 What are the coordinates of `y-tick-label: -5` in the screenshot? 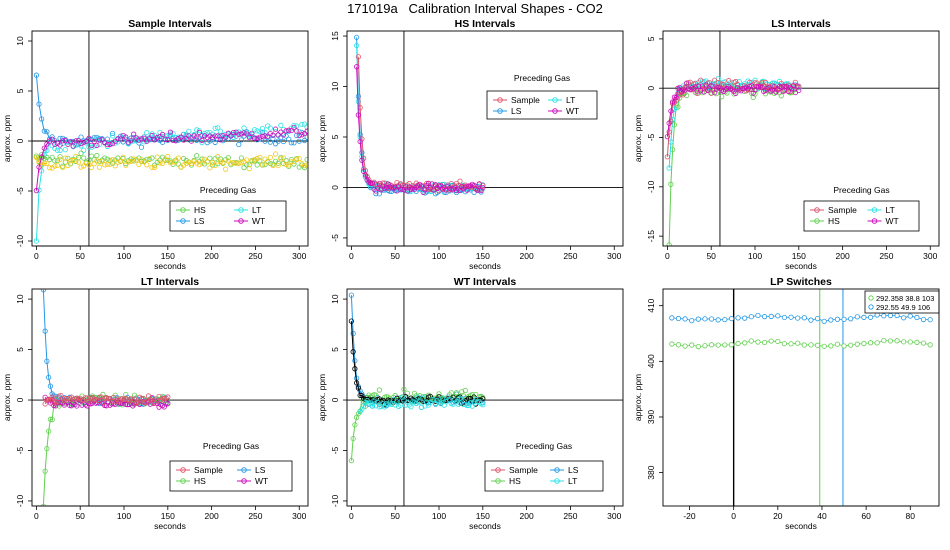 It's located at (335, 450).